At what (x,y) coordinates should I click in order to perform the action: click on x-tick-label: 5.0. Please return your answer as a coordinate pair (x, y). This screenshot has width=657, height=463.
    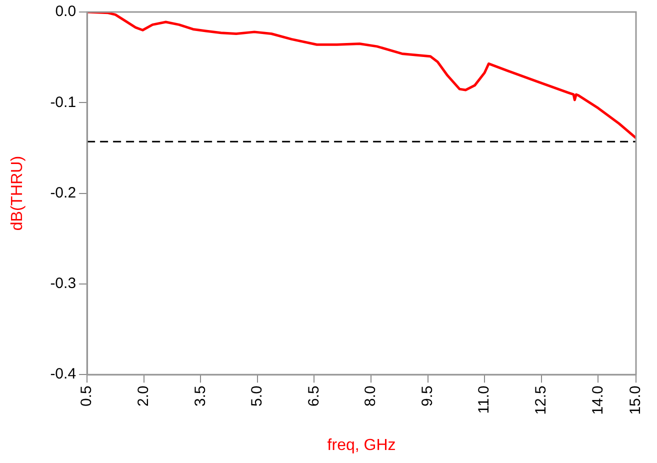
    Looking at the image, I should click on (257, 396).